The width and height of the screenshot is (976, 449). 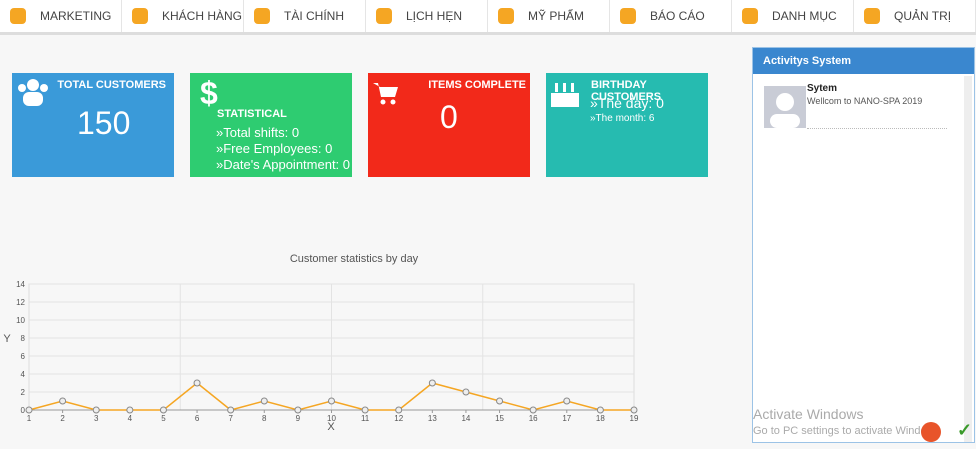 I want to click on x-tick-label: 10, so click(x=331, y=418).